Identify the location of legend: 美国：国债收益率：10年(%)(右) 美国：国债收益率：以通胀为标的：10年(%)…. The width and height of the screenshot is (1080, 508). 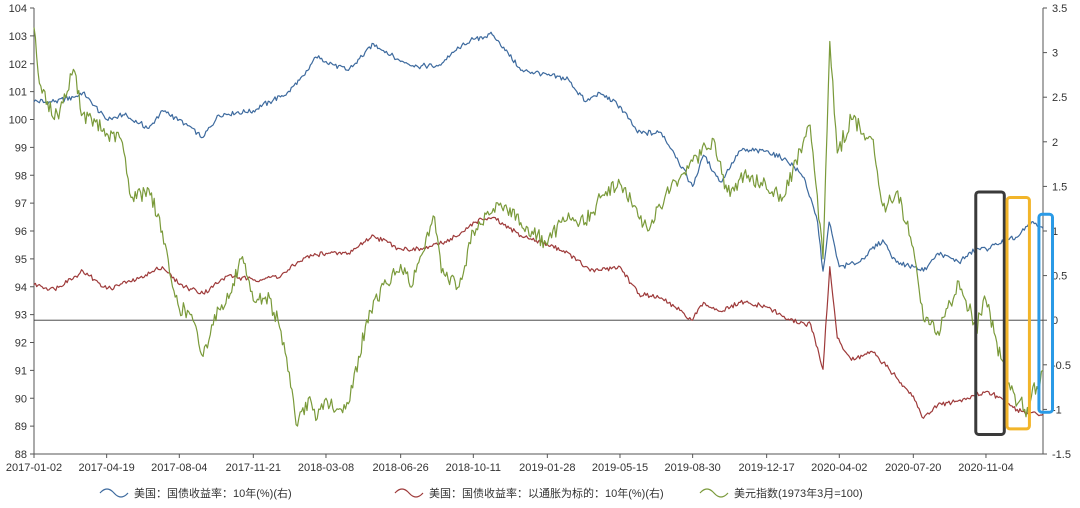
(481, 493).